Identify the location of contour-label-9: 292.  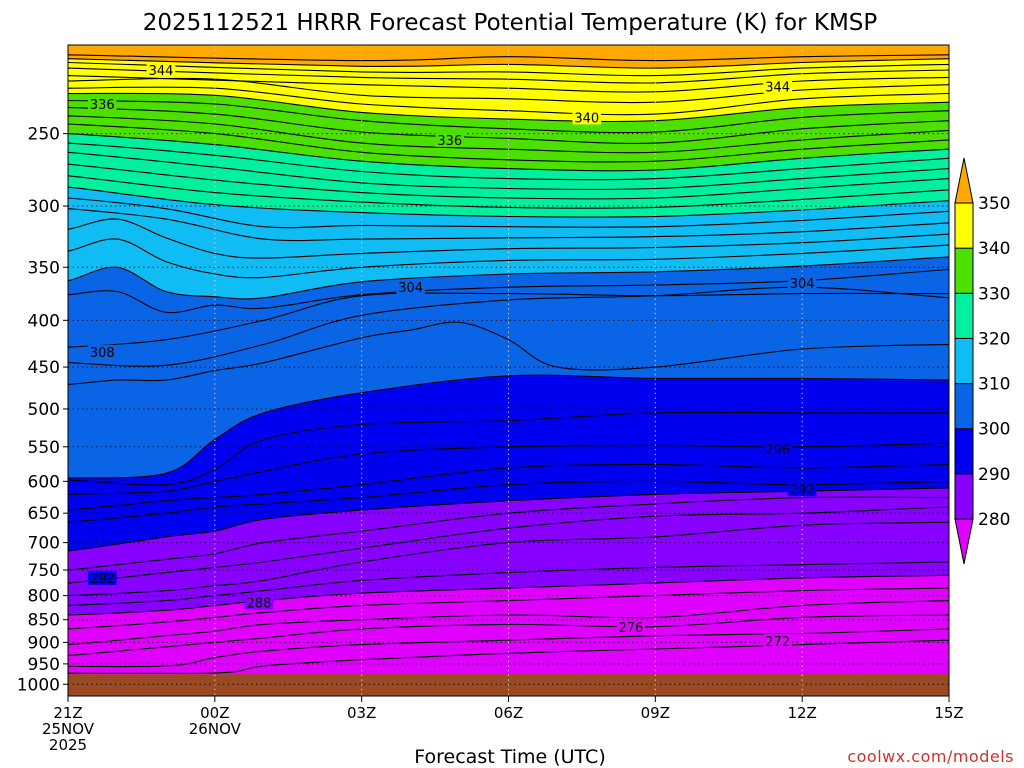
(802, 490).